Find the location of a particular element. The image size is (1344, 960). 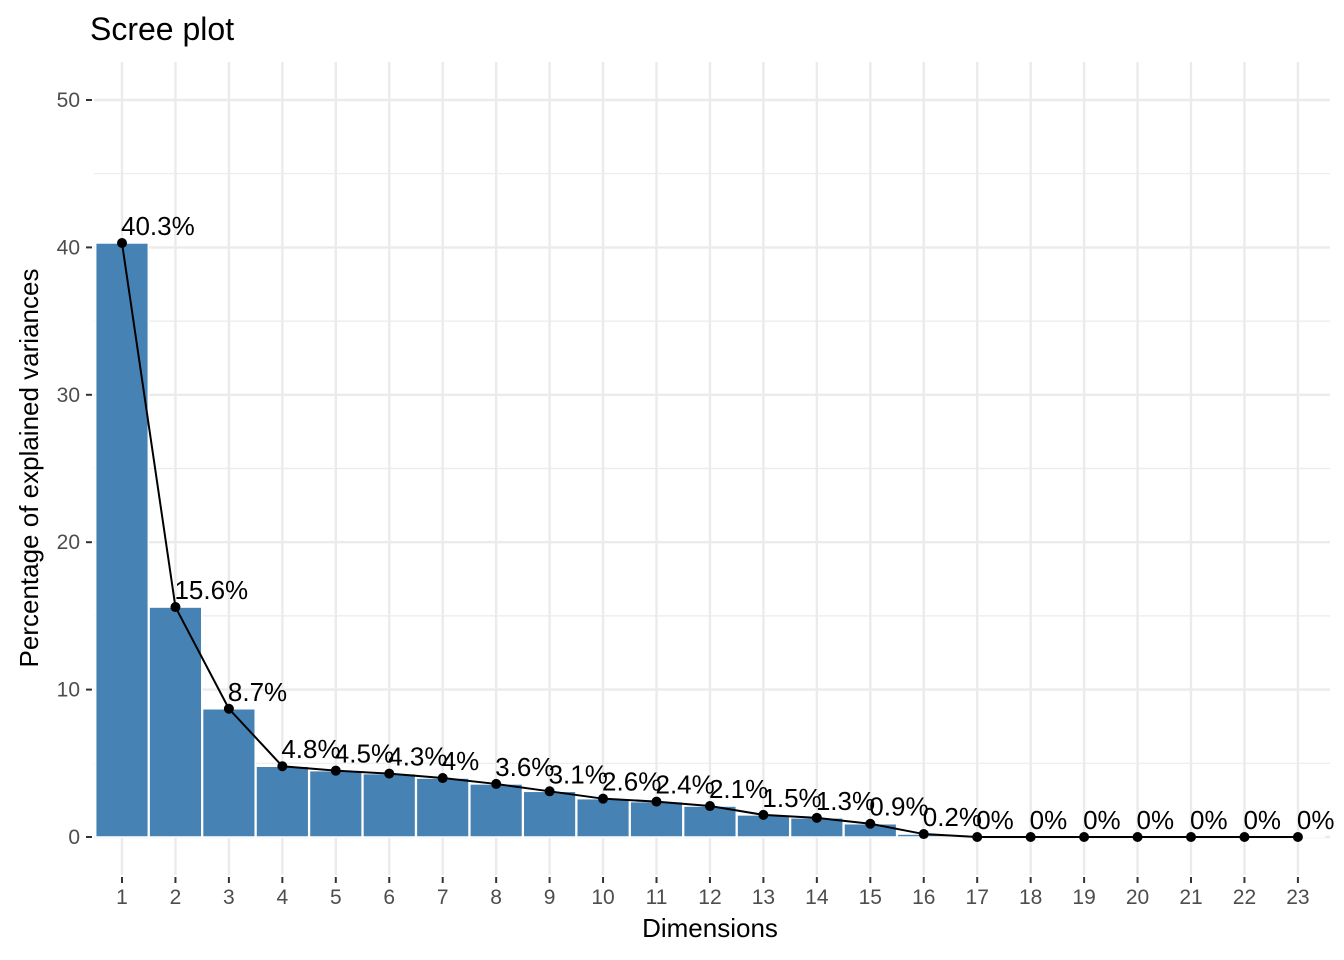

x-tick-label: 18 is located at coordinates (1030, 897).